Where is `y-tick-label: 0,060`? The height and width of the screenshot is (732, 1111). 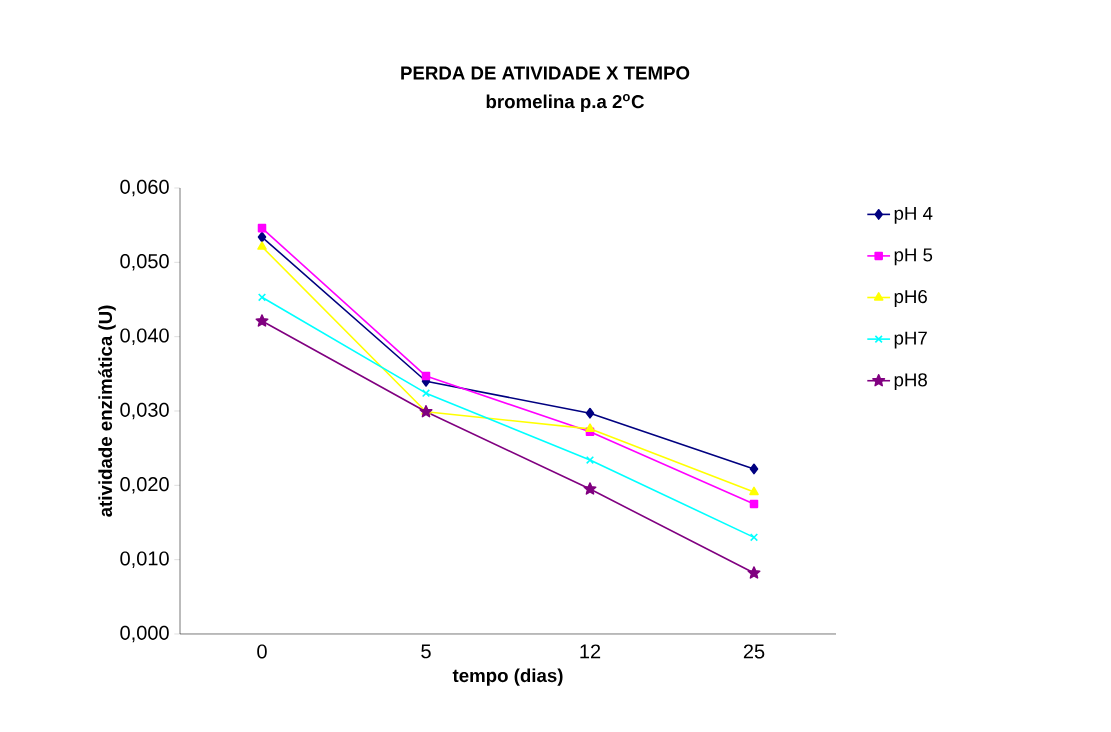
y-tick-label: 0,060 is located at coordinates (144, 188).